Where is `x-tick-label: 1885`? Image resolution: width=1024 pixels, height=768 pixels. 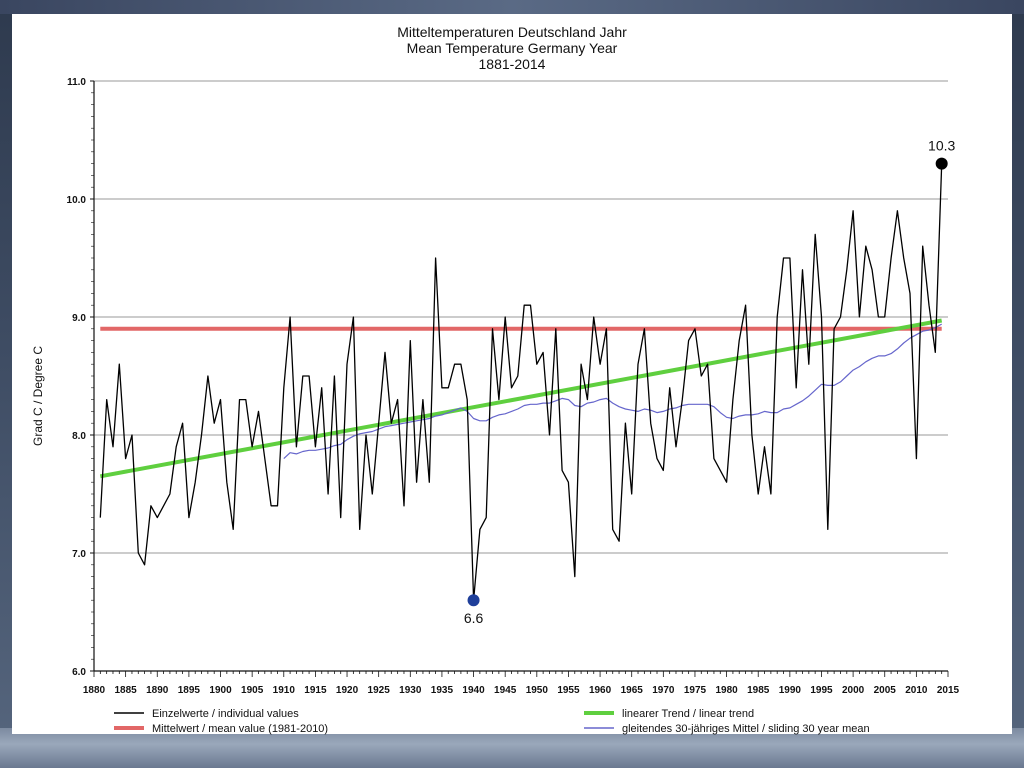
x-tick-label: 1885 is located at coordinates (126, 690).